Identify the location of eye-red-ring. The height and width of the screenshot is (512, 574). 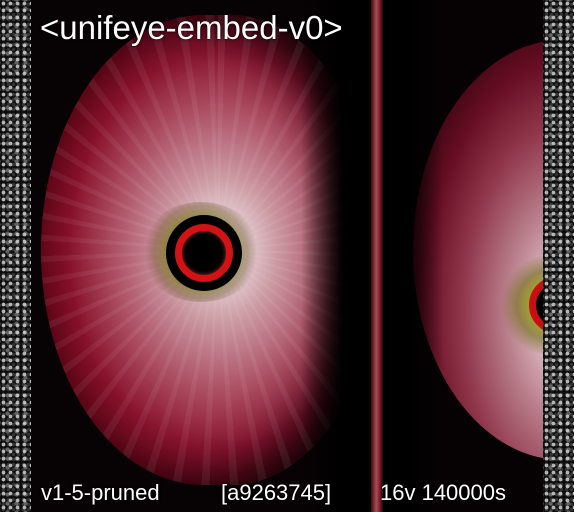
(204, 253).